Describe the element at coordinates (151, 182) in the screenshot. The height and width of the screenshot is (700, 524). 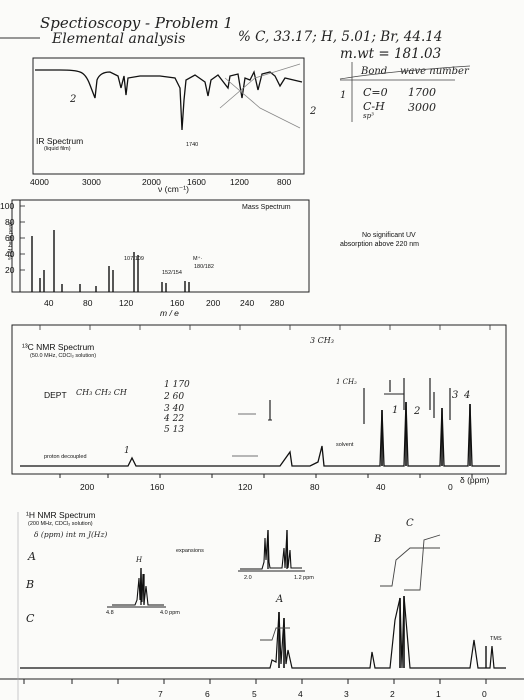
I see `ir-tick-2000: 2000` at that location.